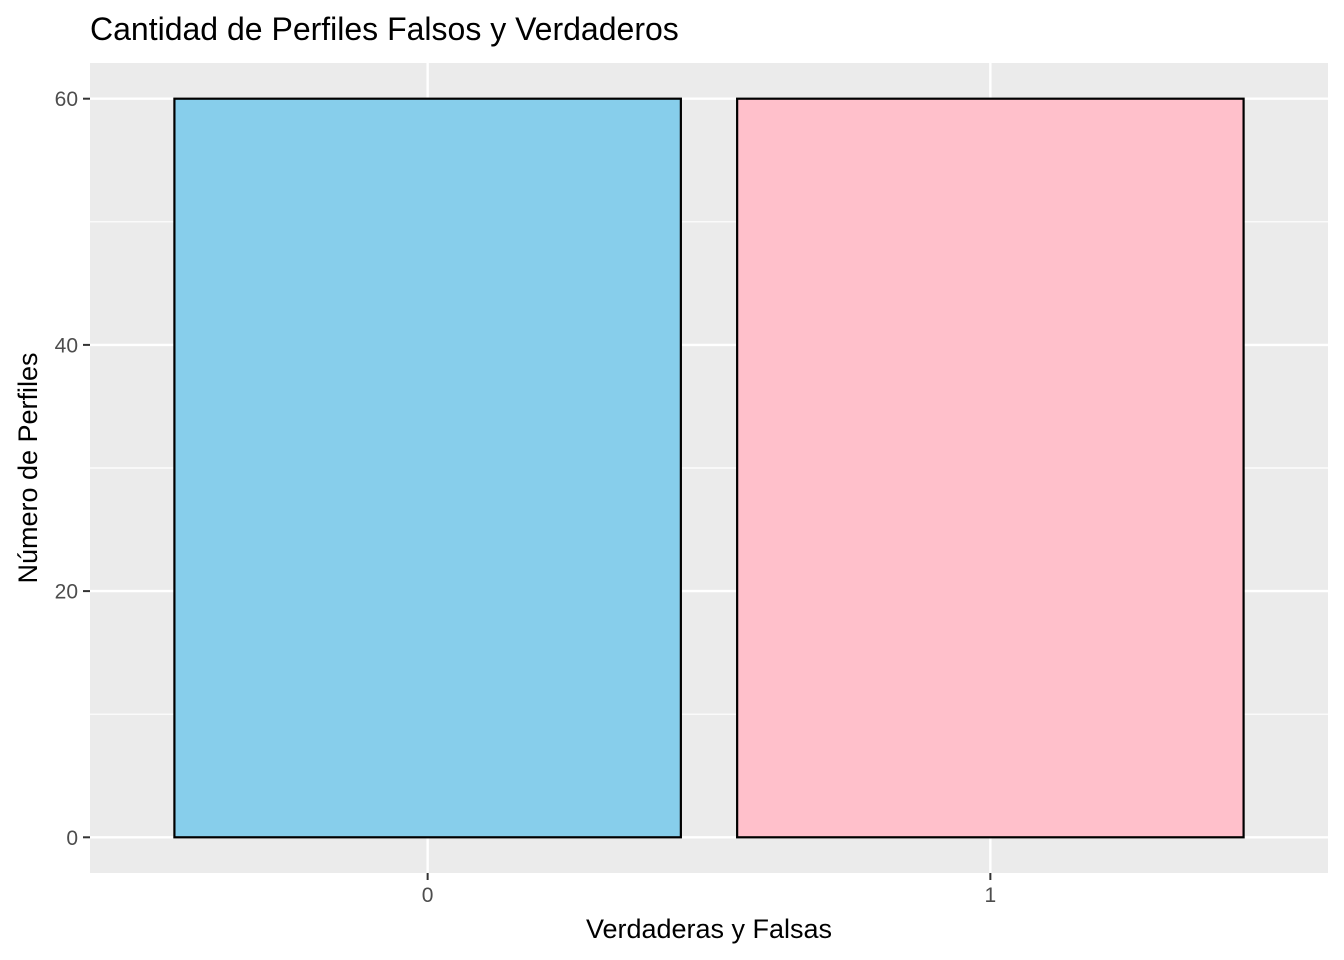 The height and width of the screenshot is (960, 1344). What do you see at coordinates (709, 929) in the screenshot?
I see `x-axis-title: Verdaderas y Falsas` at bounding box center [709, 929].